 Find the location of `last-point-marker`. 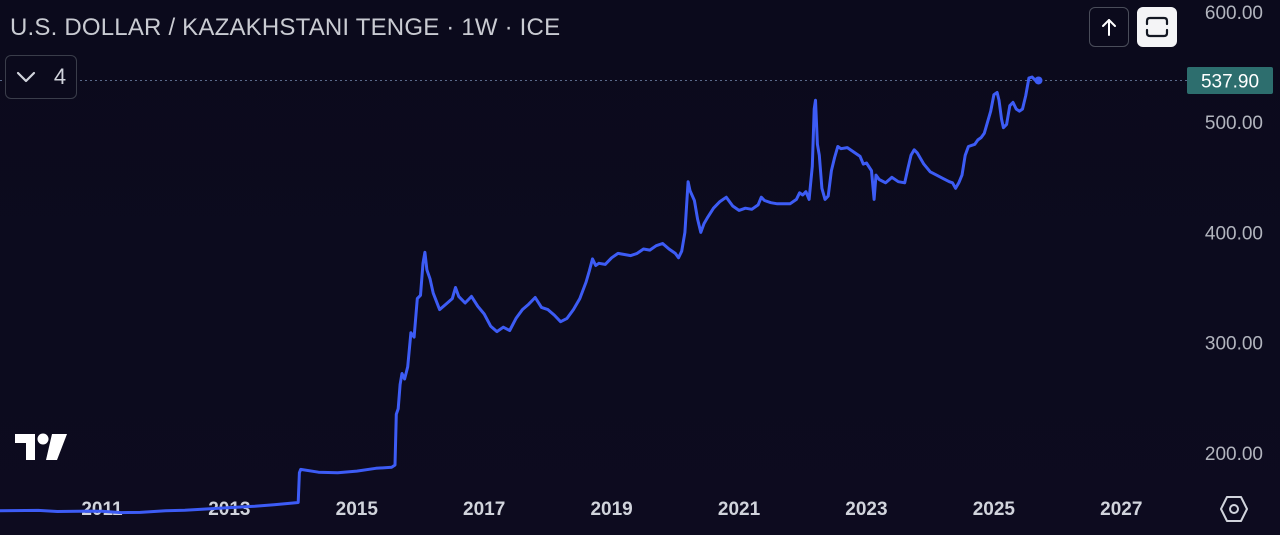

last-point-marker is located at coordinates (1038, 80).